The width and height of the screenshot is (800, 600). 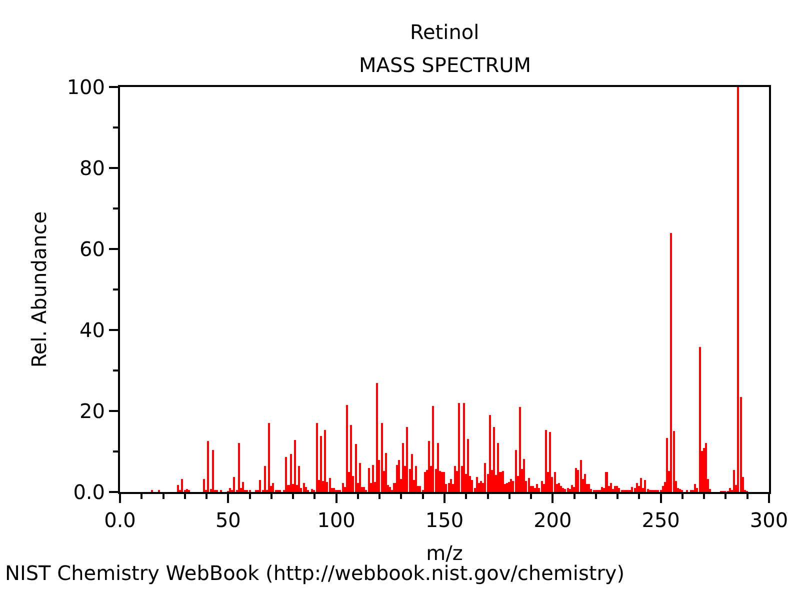 I want to click on chart-subtitle: MASS SPECTRUM, so click(x=445, y=65).